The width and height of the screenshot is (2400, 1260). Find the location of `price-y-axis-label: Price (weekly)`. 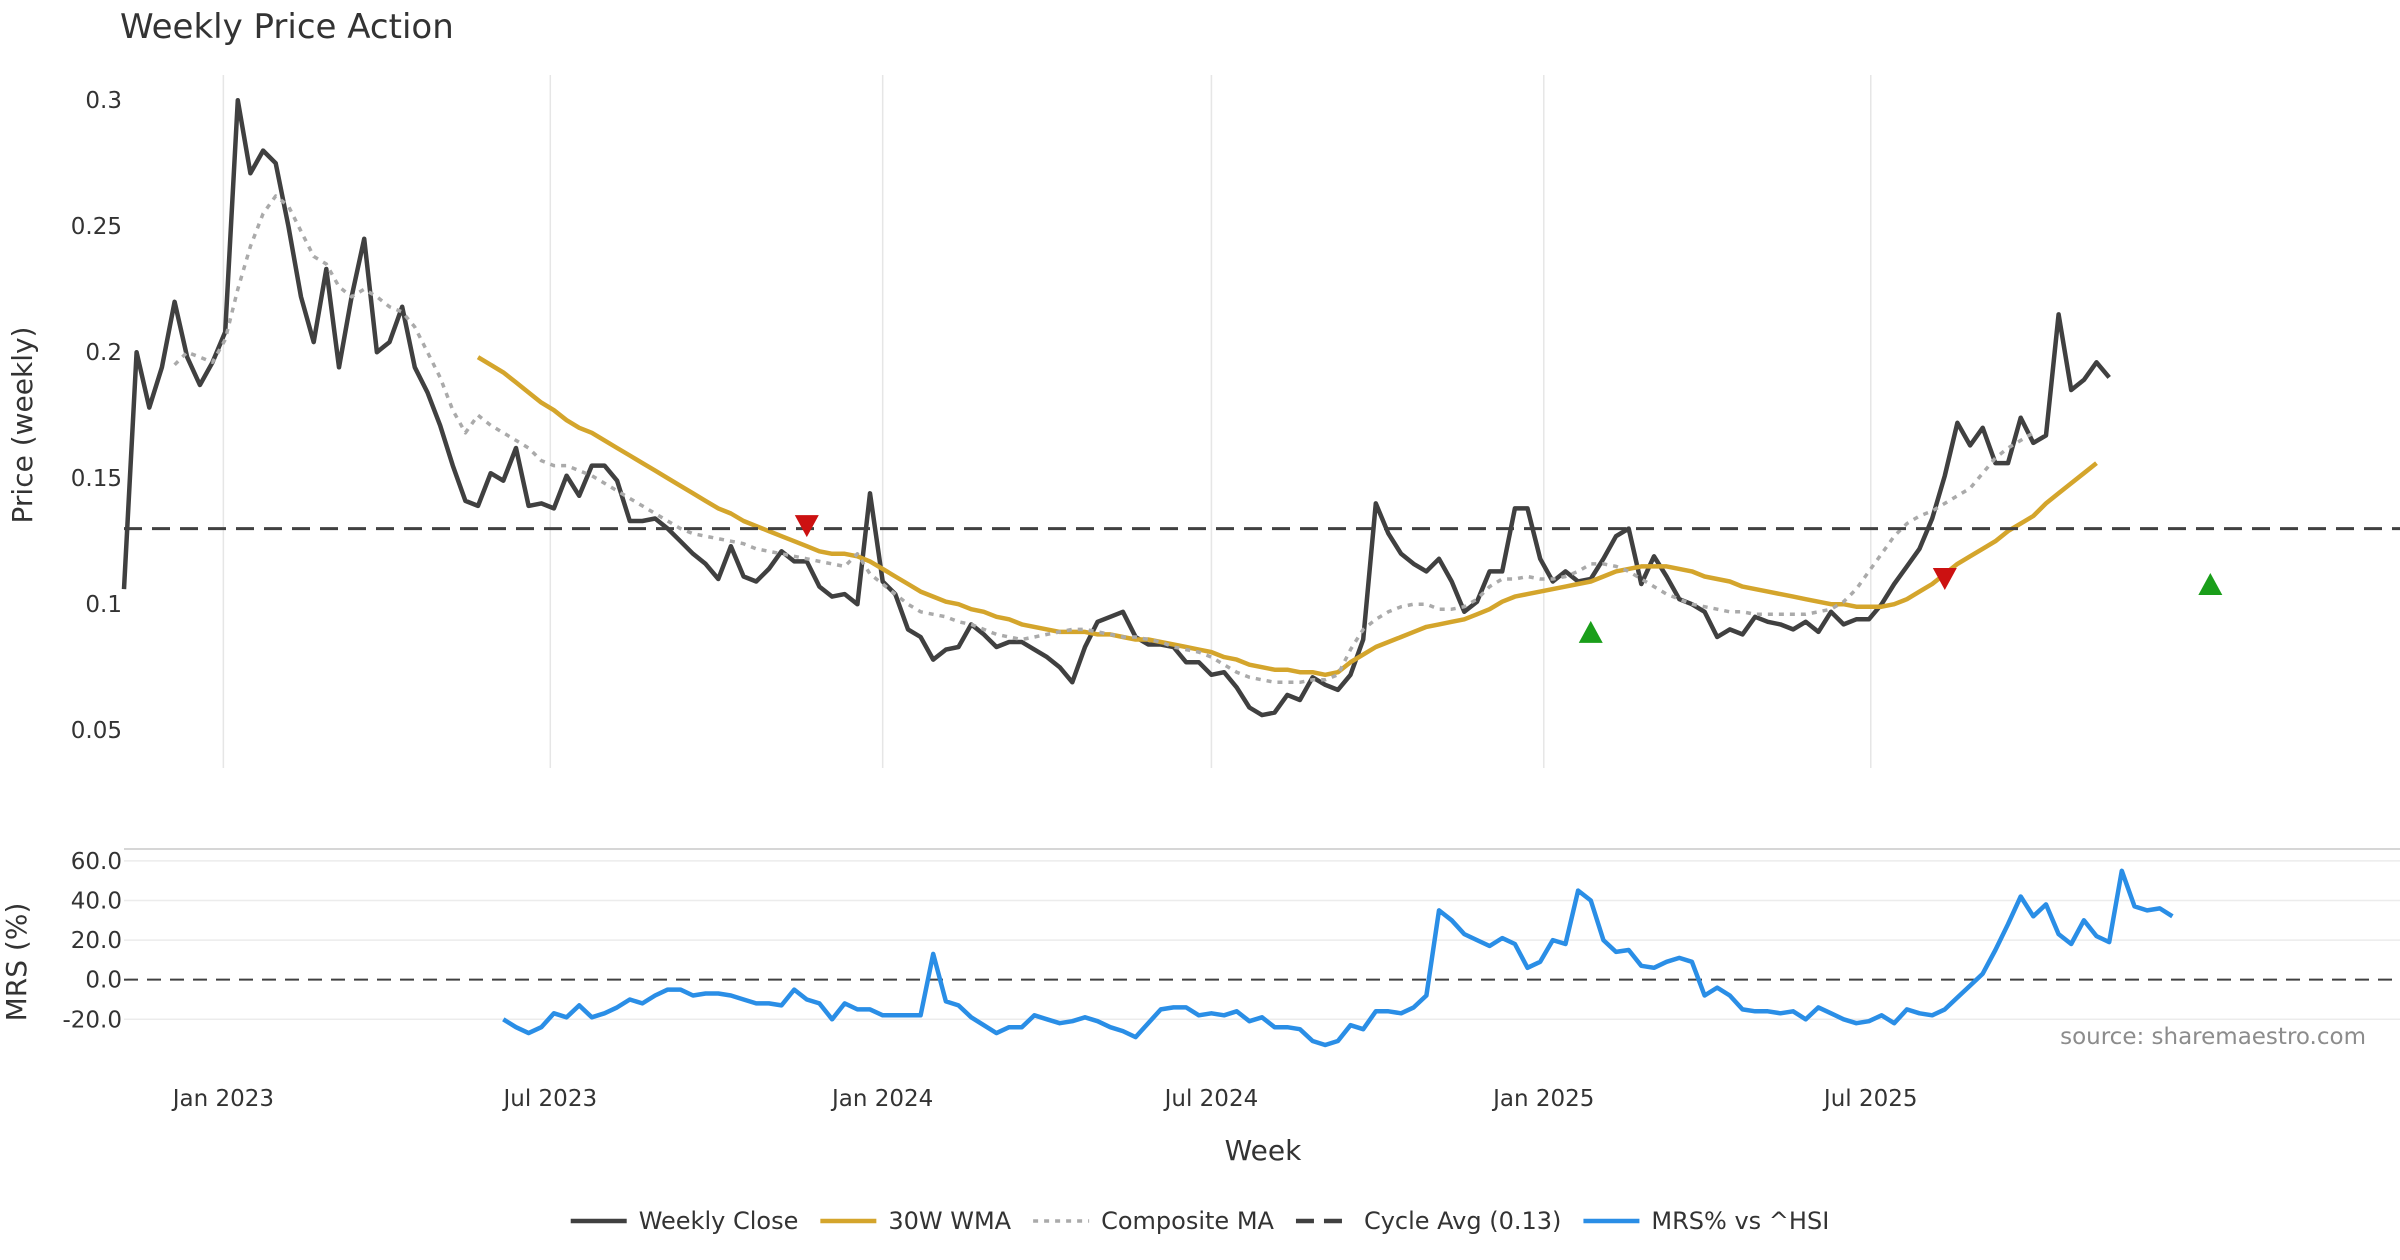

price-y-axis-label: Price (weekly) is located at coordinates (22, 425).